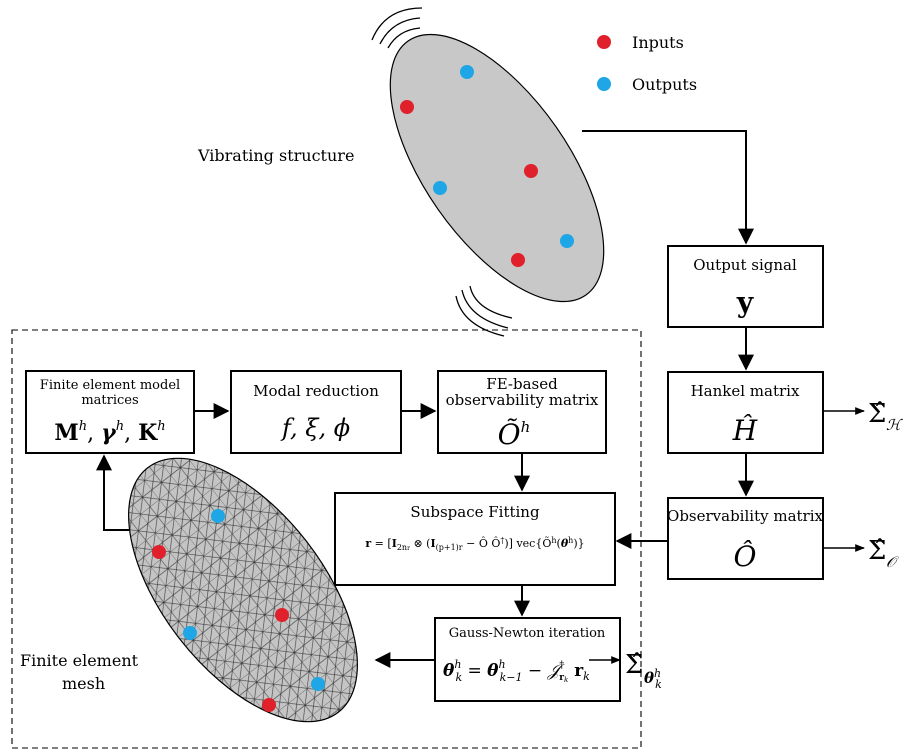 The image size is (919, 754). What do you see at coordinates (745, 265) in the screenshot?
I see `output-signal-title: Output signal` at bounding box center [745, 265].